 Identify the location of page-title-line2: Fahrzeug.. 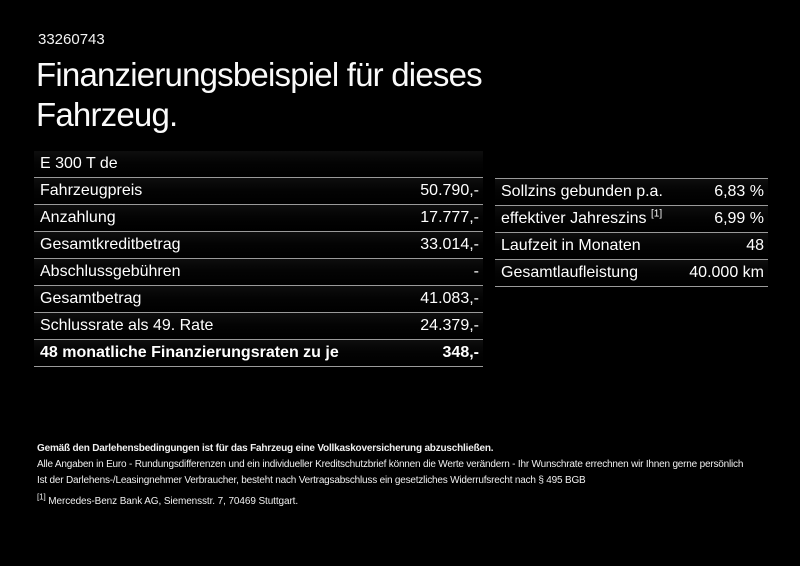
(107, 114).